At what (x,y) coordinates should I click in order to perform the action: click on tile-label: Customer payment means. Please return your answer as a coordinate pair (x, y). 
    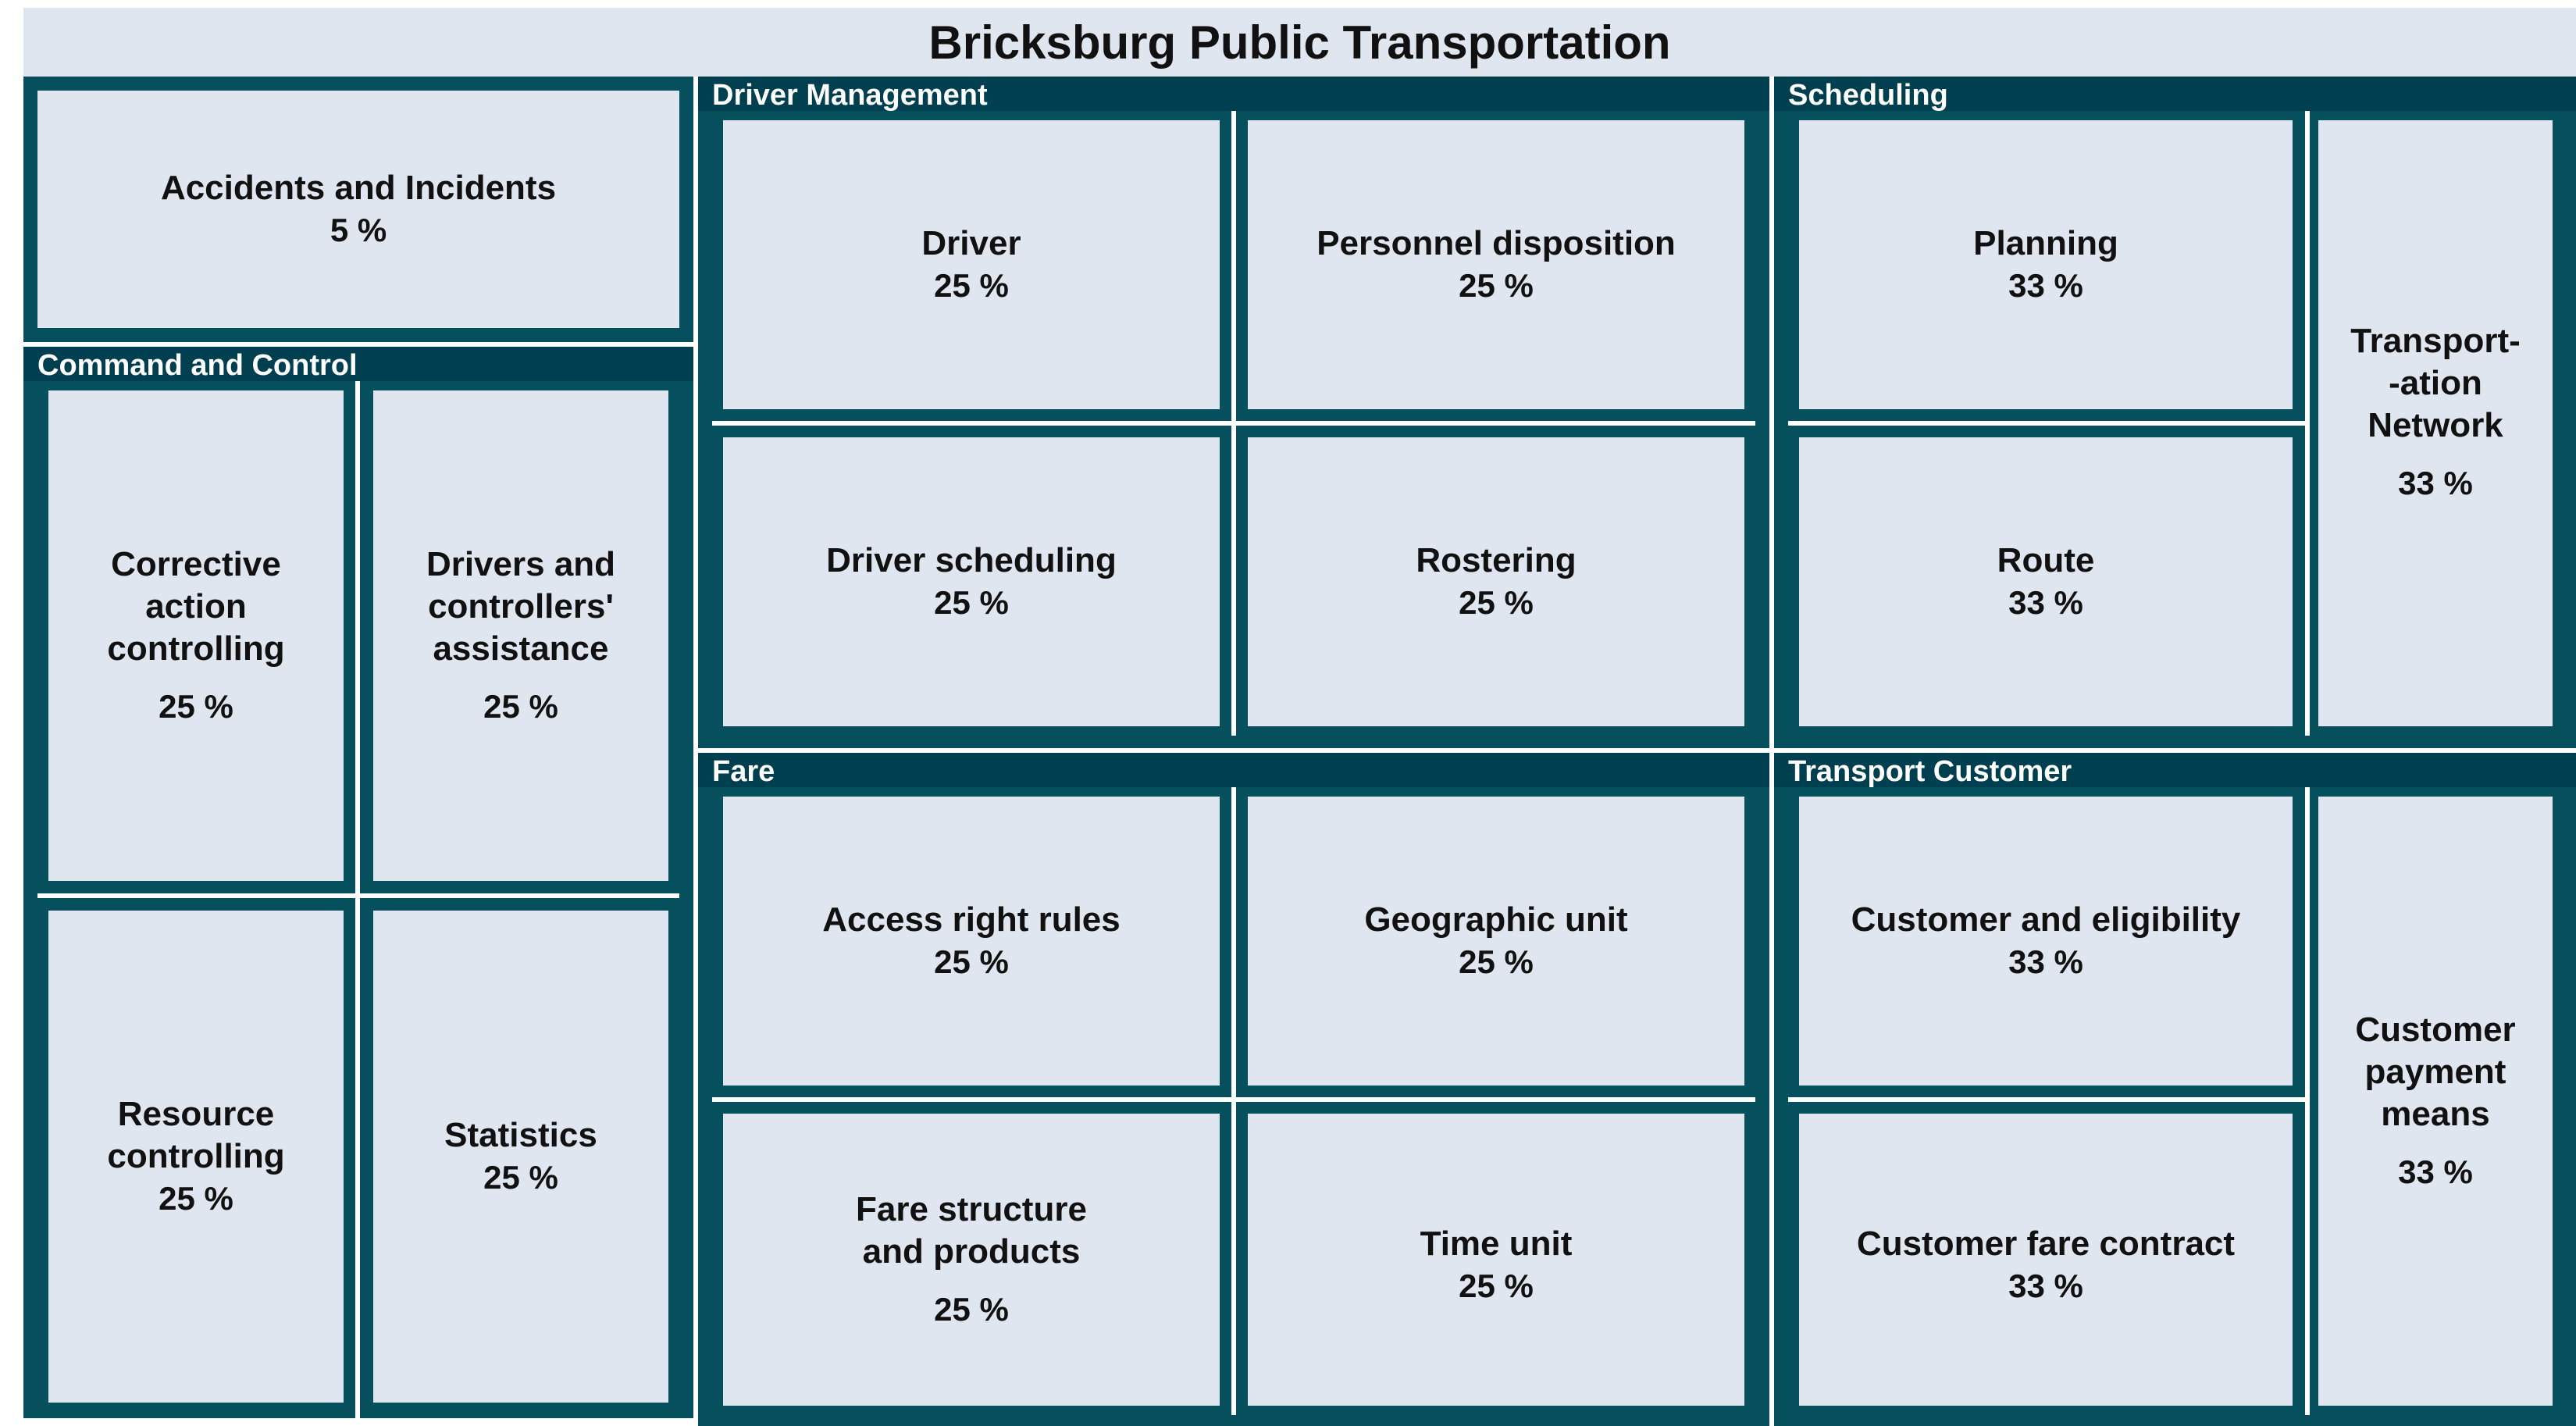
    Looking at the image, I should click on (2435, 1072).